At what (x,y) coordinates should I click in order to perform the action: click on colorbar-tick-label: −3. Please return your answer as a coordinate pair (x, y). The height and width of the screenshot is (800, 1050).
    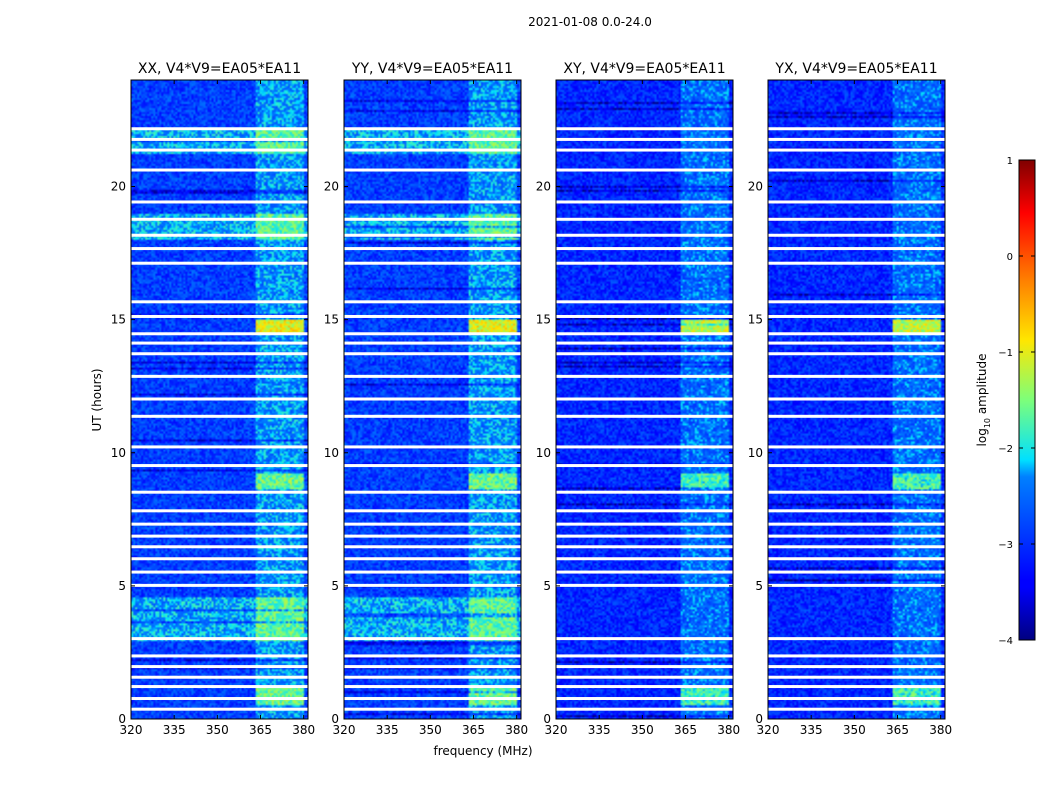
    Looking at the image, I should click on (1005, 545).